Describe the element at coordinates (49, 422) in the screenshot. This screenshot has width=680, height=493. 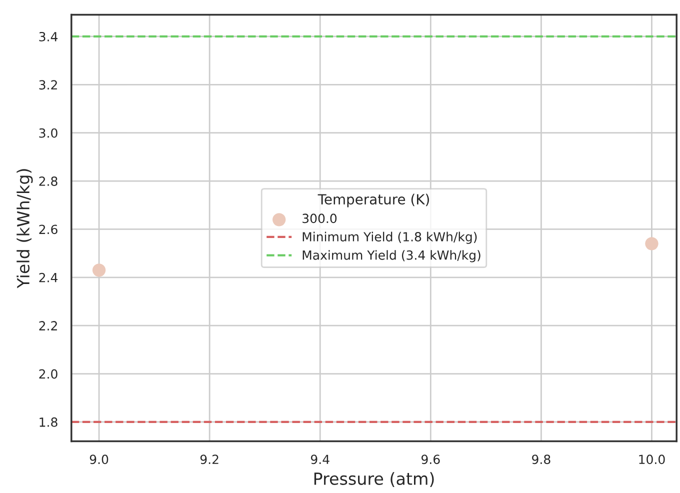
I see `y-tick-label: 1.8` at that location.